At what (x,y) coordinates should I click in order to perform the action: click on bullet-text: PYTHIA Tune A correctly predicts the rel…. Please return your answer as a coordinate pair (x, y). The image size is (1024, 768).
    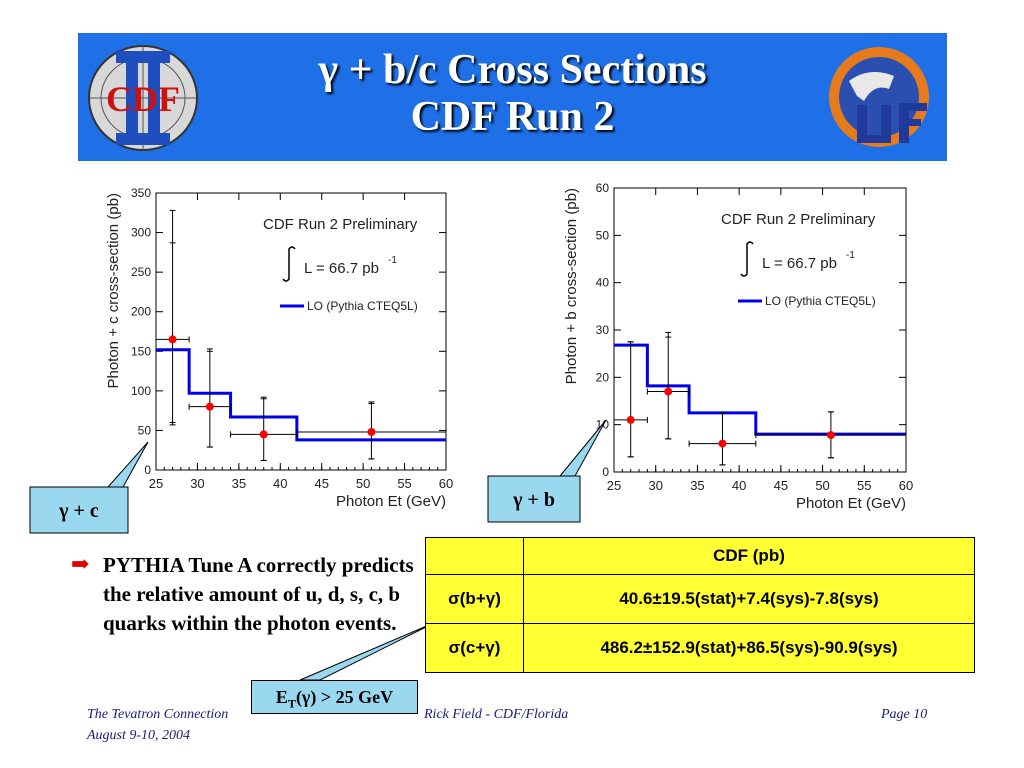
    Looking at the image, I should click on (258, 594).